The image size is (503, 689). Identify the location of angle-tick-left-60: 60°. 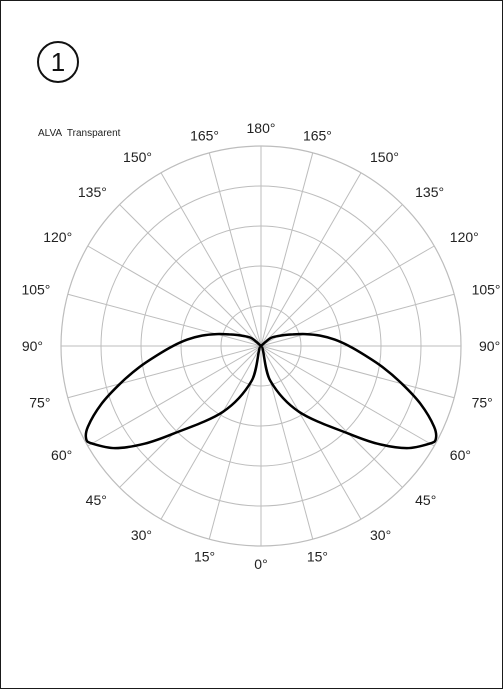
(61, 455).